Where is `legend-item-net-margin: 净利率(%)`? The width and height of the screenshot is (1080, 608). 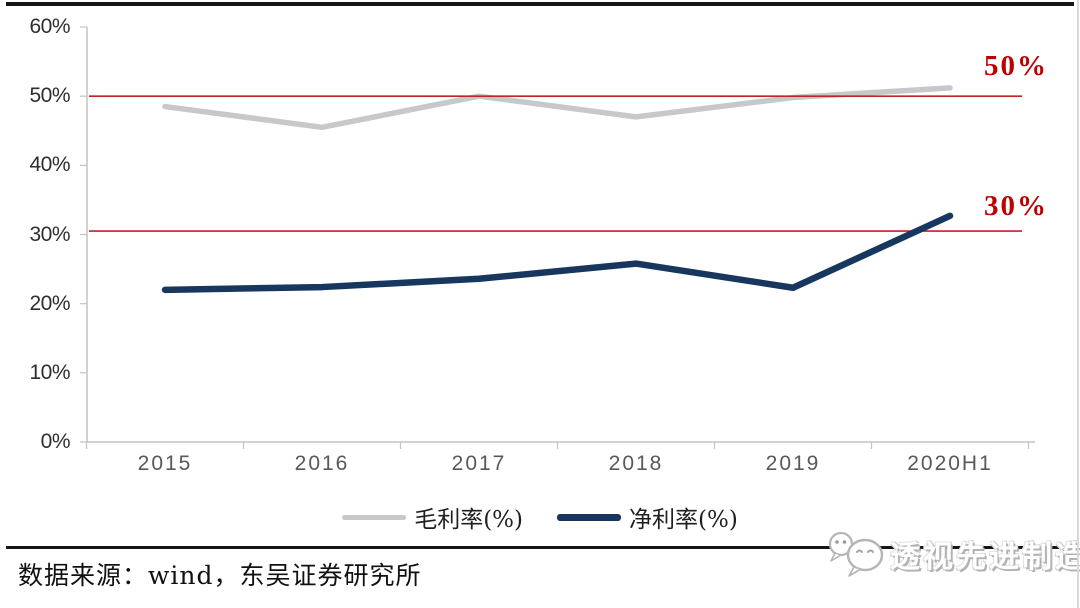 legend-item-net-margin: 净利率(%) is located at coordinates (647, 517).